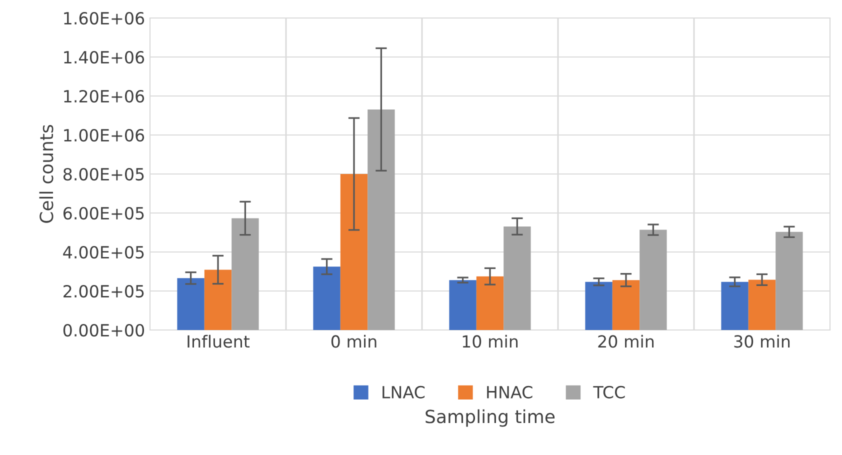 This screenshot has height=455, width=842. What do you see at coordinates (104, 57) in the screenshot?
I see `y-tick-label: 1.40E+06` at bounding box center [104, 57].